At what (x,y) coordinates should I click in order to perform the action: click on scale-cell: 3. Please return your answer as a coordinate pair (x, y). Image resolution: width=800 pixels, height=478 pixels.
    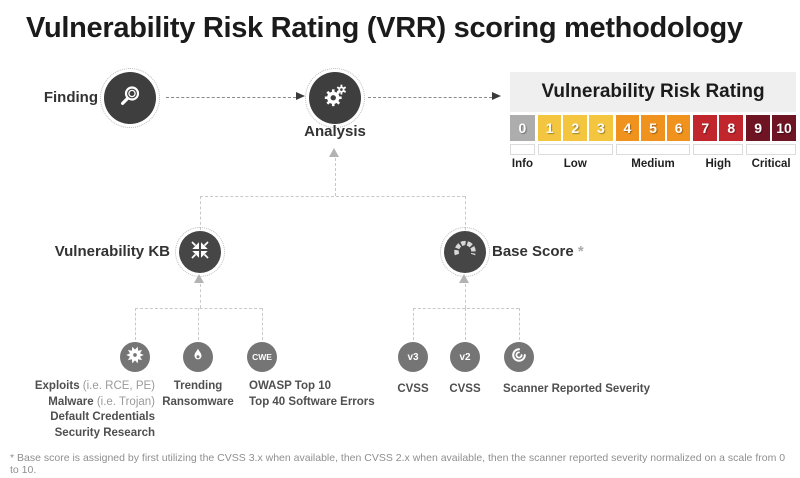
    Looking at the image, I should click on (601, 128).